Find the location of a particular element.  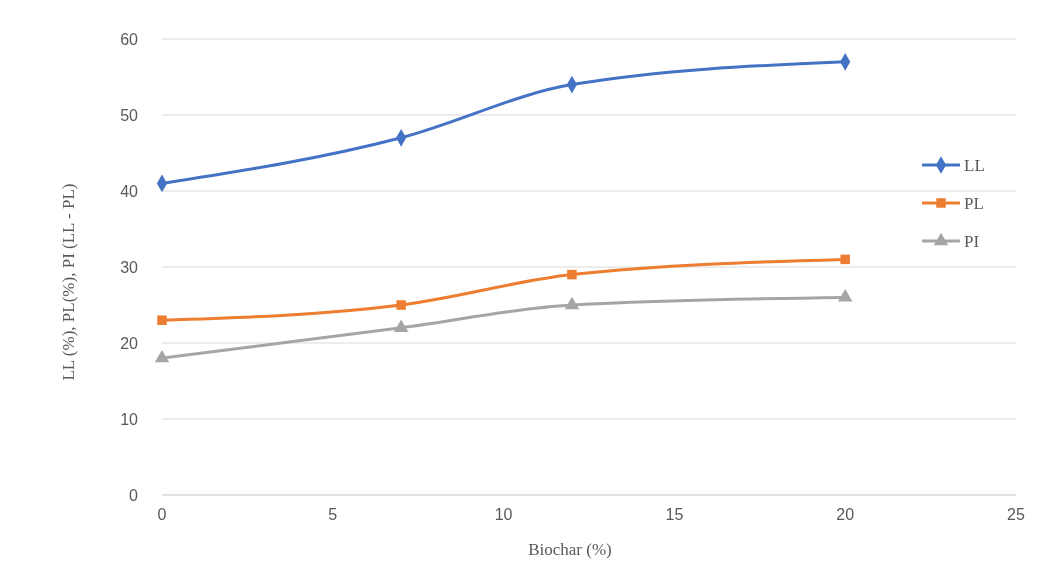

x-tick-label: 25 is located at coordinates (1016, 514).